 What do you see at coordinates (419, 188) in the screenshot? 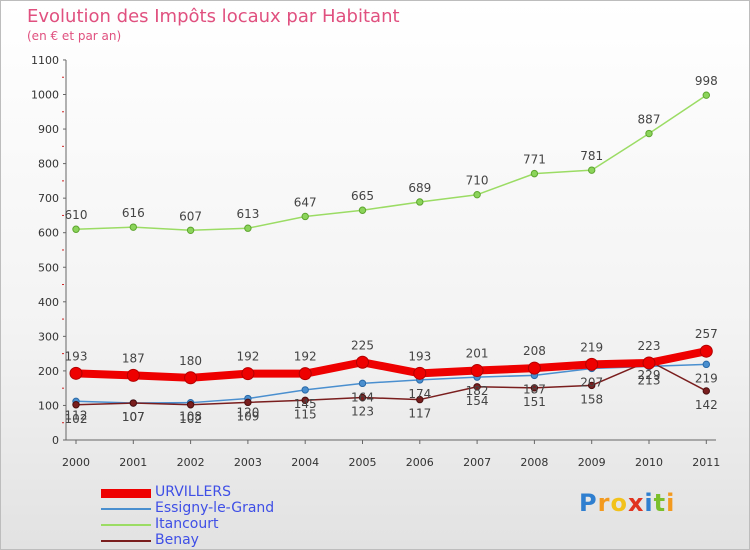
I see `data-label: 689` at bounding box center [419, 188].